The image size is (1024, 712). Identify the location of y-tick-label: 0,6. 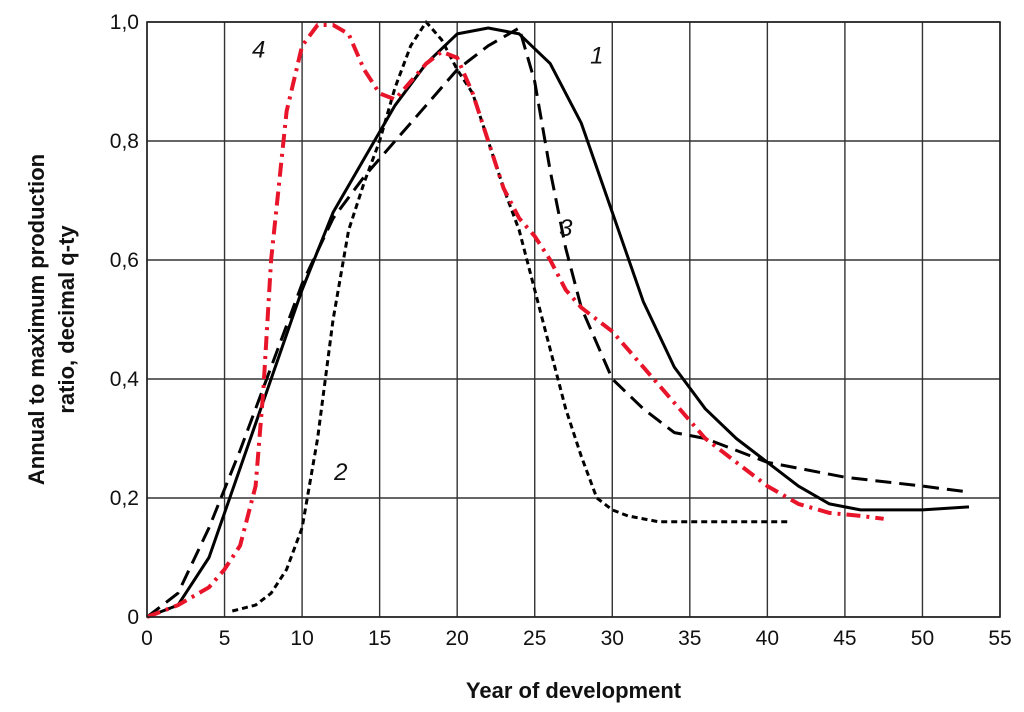
(124, 260).